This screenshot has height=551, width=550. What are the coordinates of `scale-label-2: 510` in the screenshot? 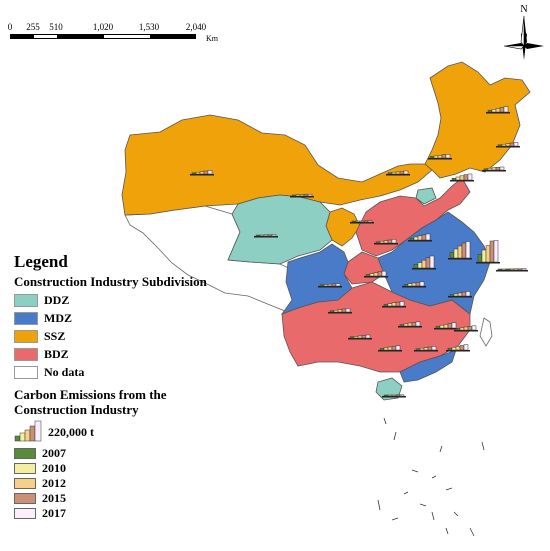 It's located at (56, 27).